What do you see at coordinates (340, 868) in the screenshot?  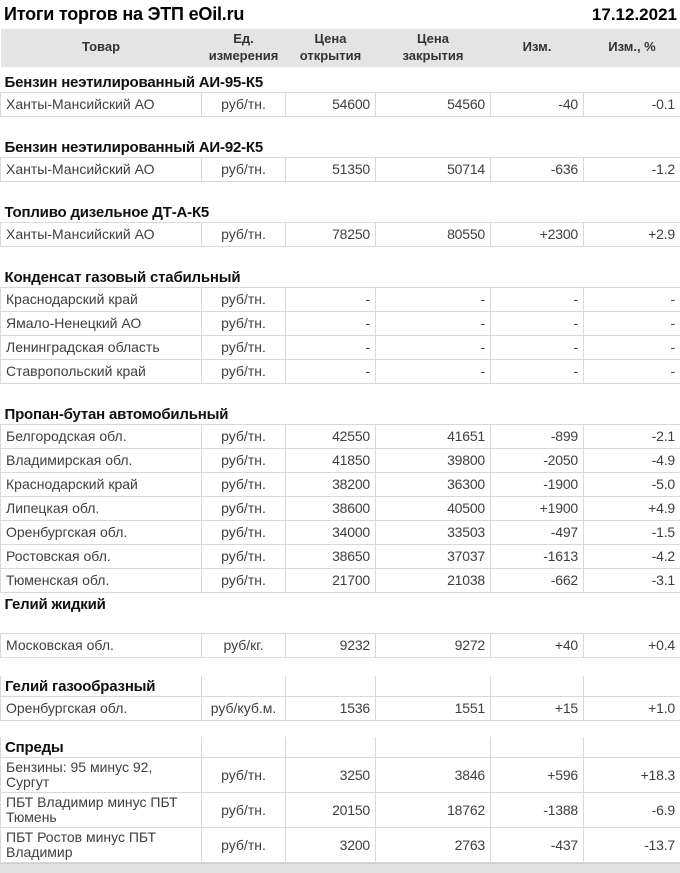 I see `footer-bar` at bounding box center [340, 868].